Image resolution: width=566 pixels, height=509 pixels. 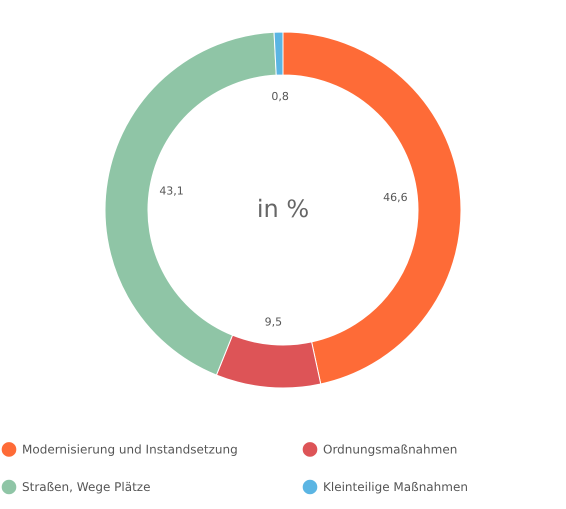 What do you see at coordinates (273, 322) in the screenshot?
I see `data-label: 9,5` at bounding box center [273, 322].